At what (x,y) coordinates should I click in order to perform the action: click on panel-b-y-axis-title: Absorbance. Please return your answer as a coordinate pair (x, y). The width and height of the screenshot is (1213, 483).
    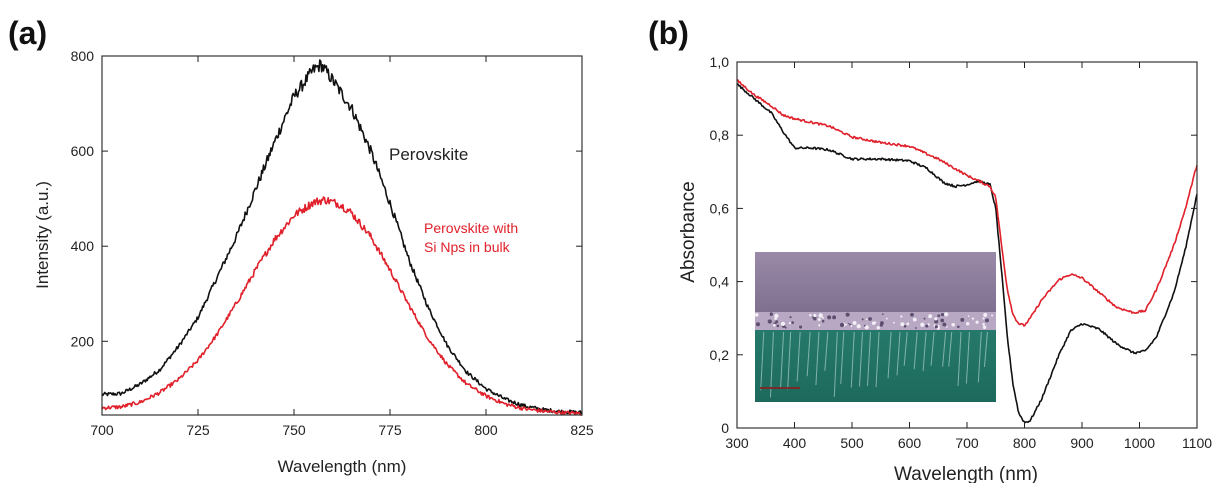
    Looking at the image, I should click on (688, 231).